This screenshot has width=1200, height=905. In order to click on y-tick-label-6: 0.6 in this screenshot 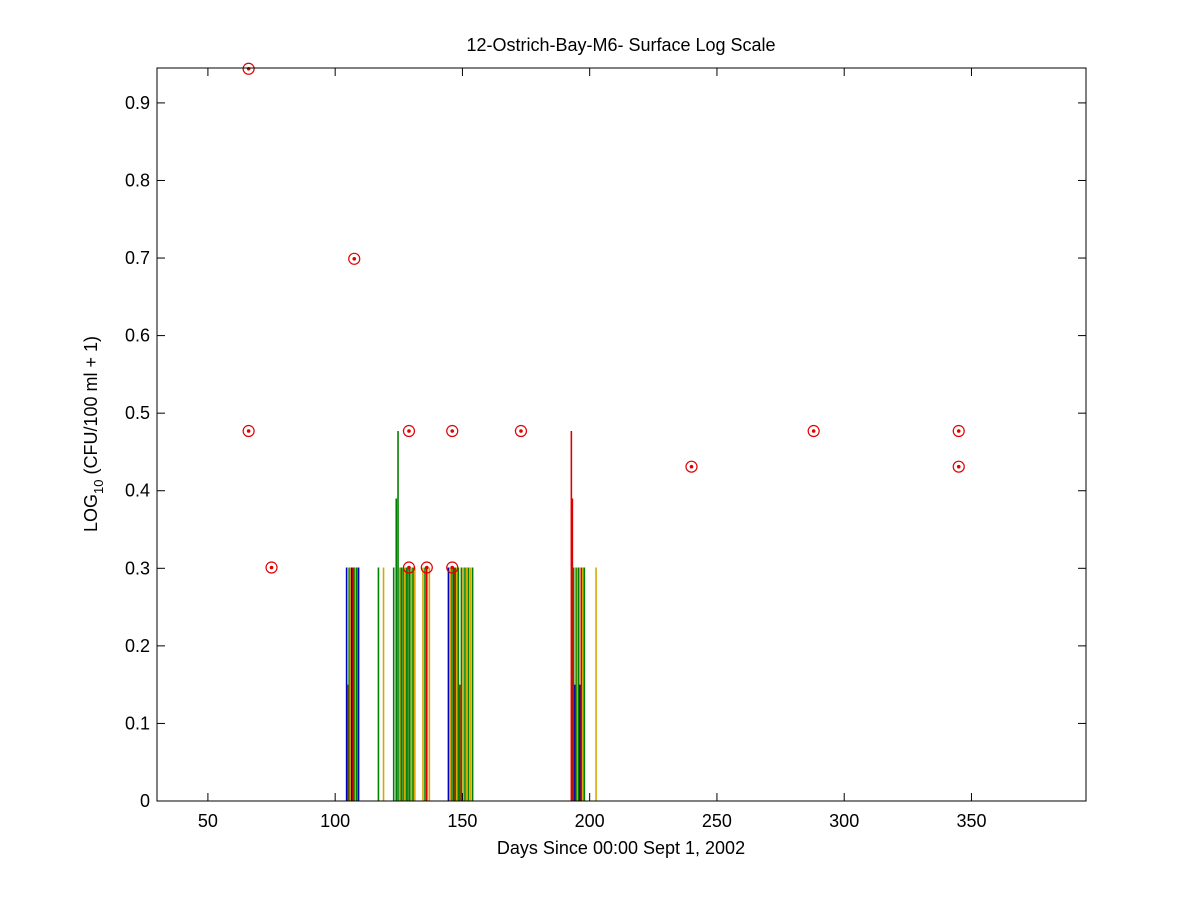, I will do `click(137, 336)`.